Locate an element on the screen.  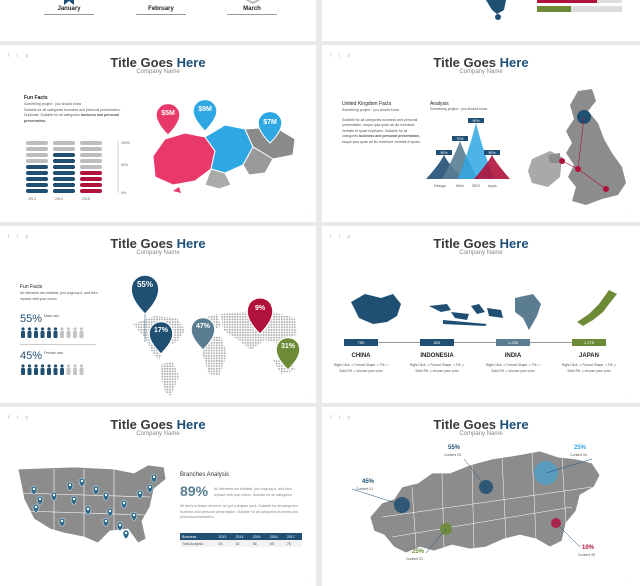
slide-top-right is located at coordinates (481, 20).